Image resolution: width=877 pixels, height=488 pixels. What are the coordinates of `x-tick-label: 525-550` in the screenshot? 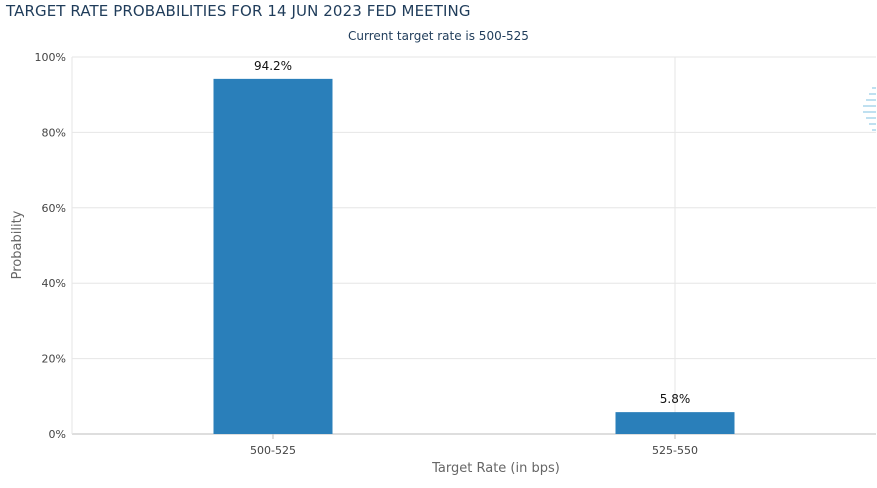 It's located at (675, 450).